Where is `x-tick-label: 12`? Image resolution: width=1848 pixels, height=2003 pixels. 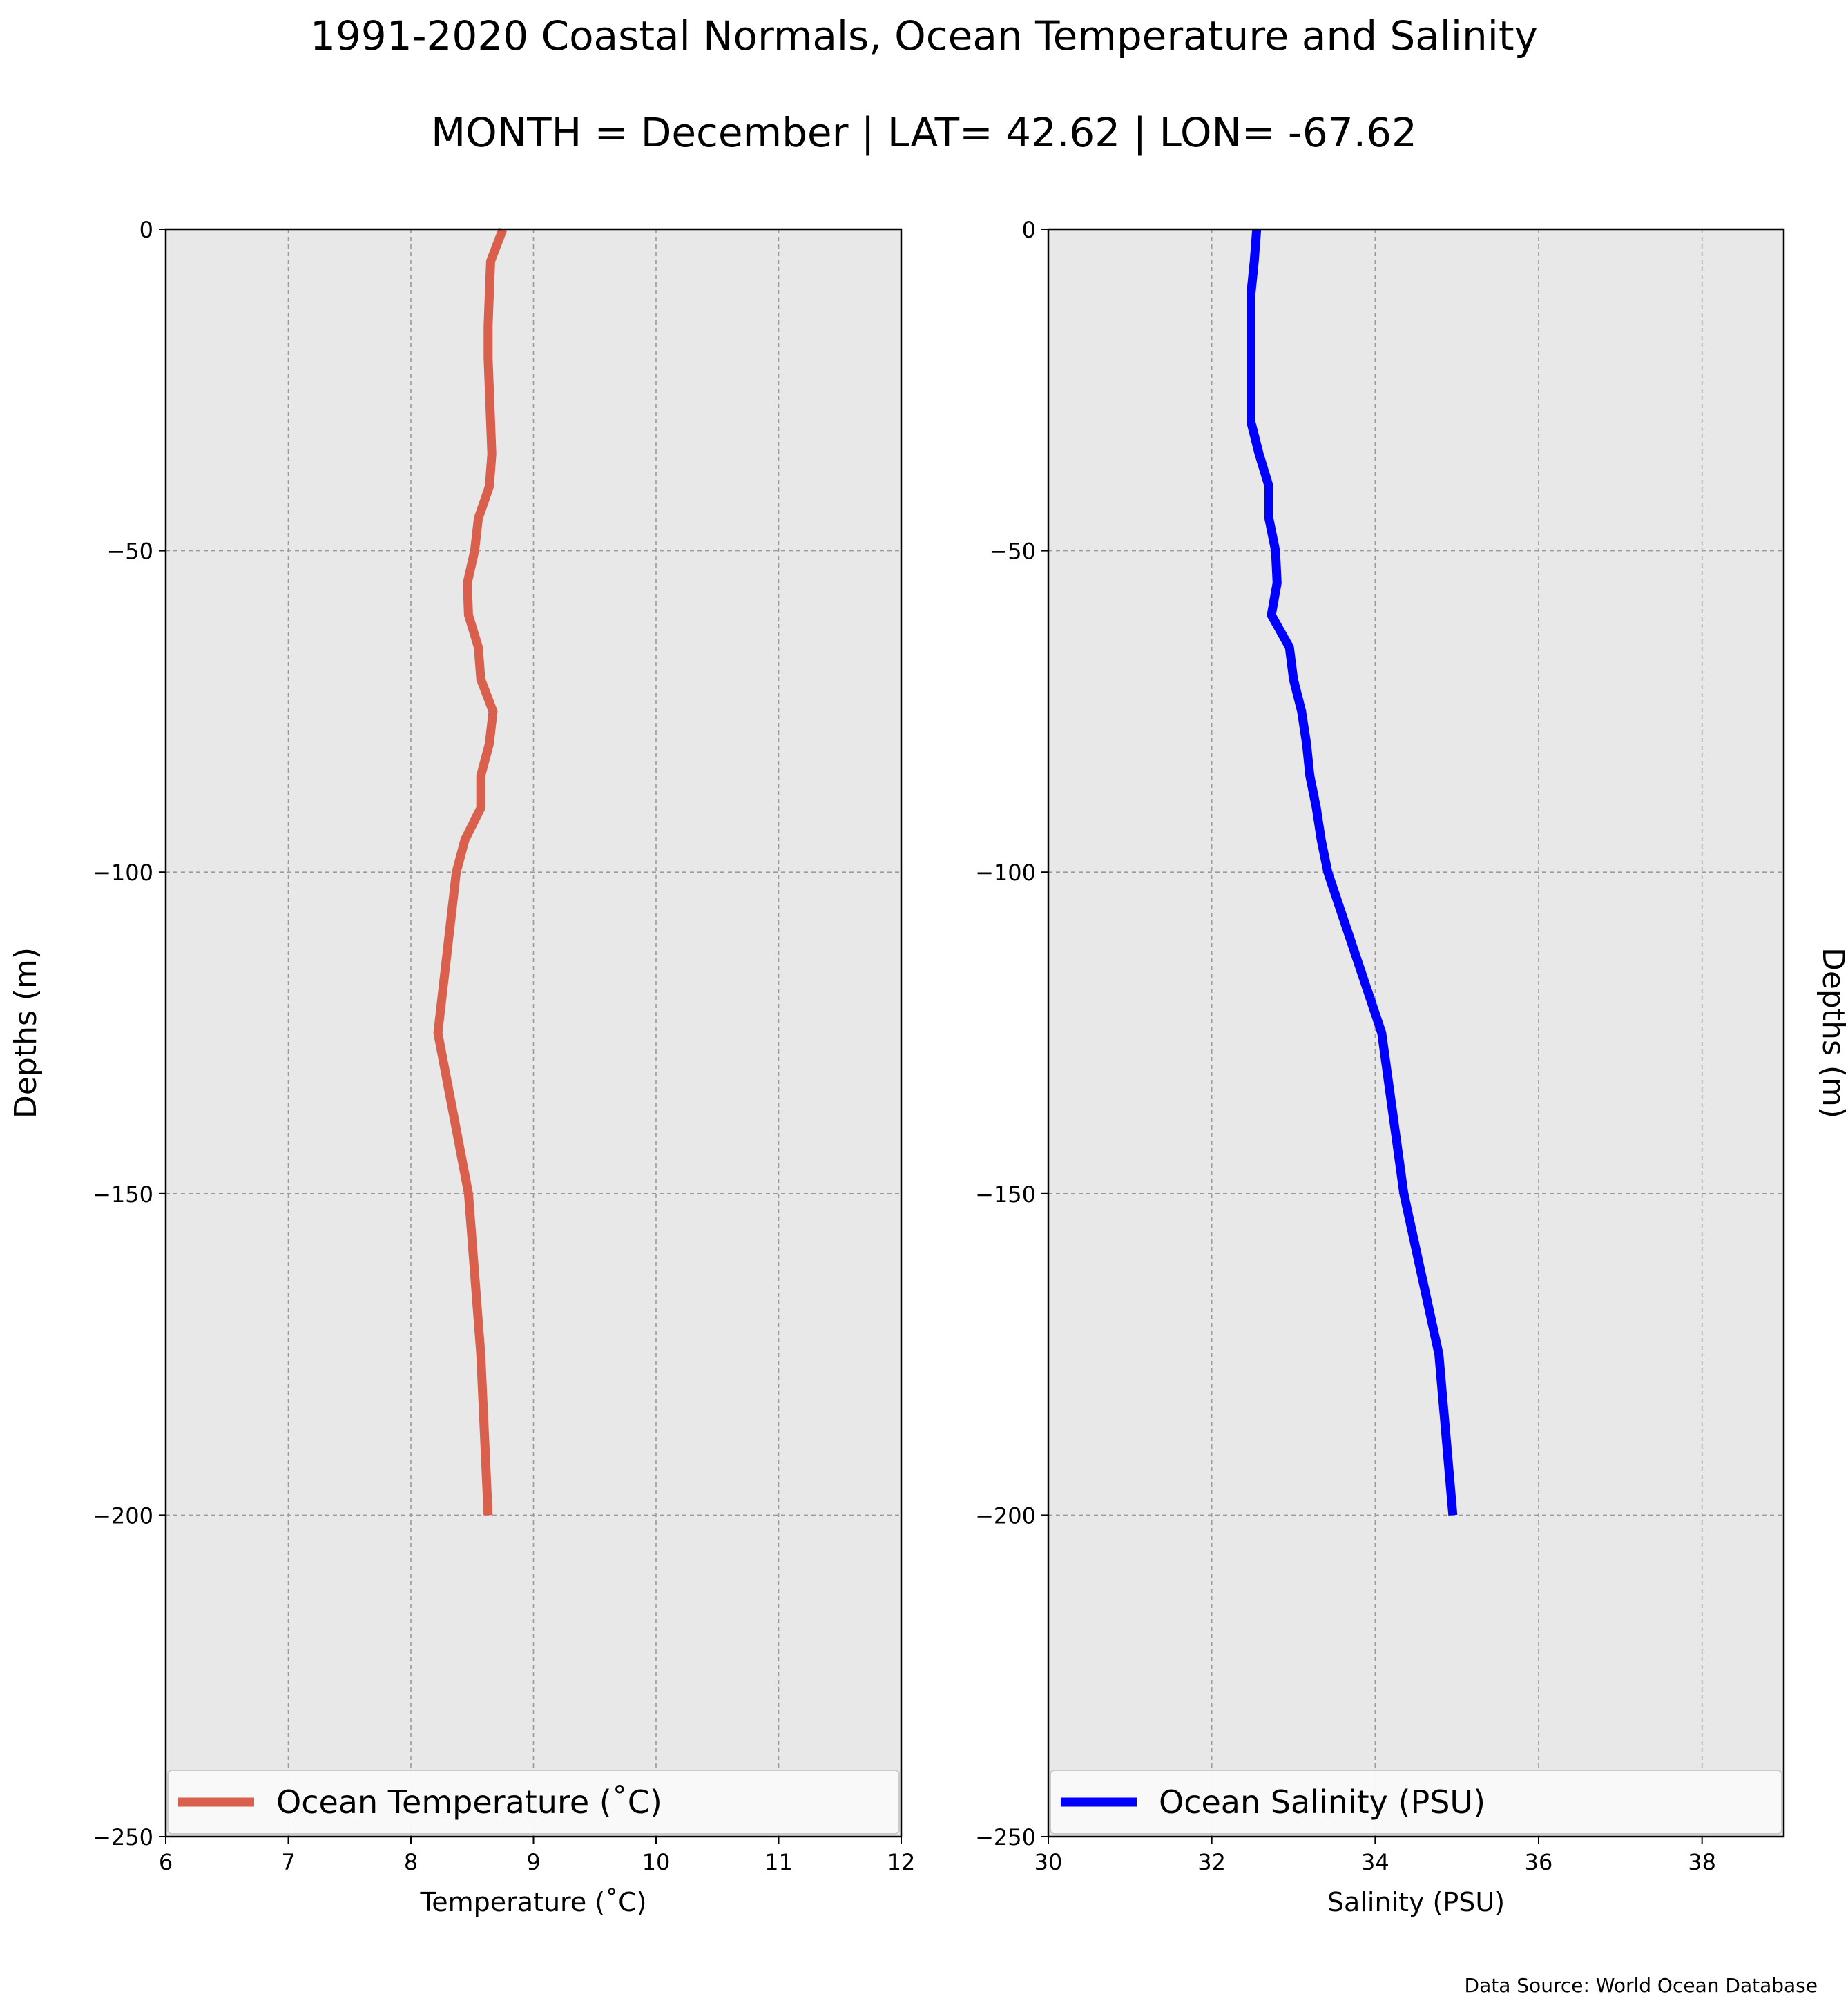
x-tick-label: 12 is located at coordinates (901, 1862).